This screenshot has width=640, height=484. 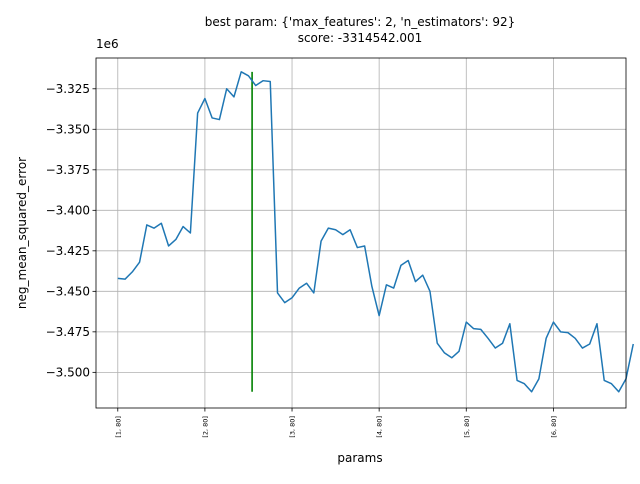 What do you see at coordinates (68, 89) in the screenshot?
I see `y-tick-label: −3.325` at bounding box center [68, 89].